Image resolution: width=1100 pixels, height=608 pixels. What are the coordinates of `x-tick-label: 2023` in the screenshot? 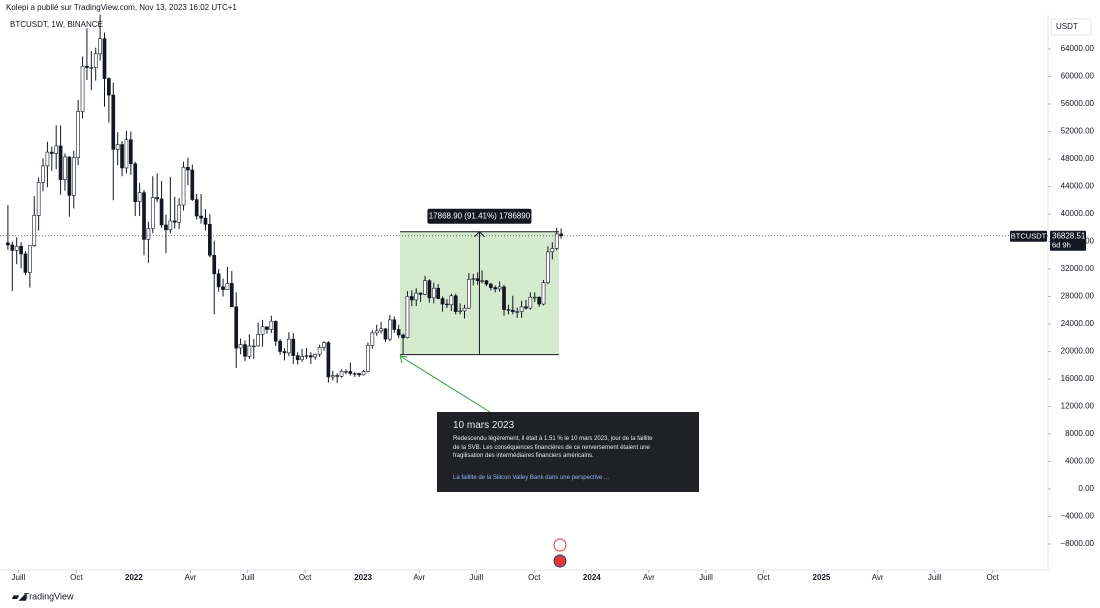 It's located at (363, 577).